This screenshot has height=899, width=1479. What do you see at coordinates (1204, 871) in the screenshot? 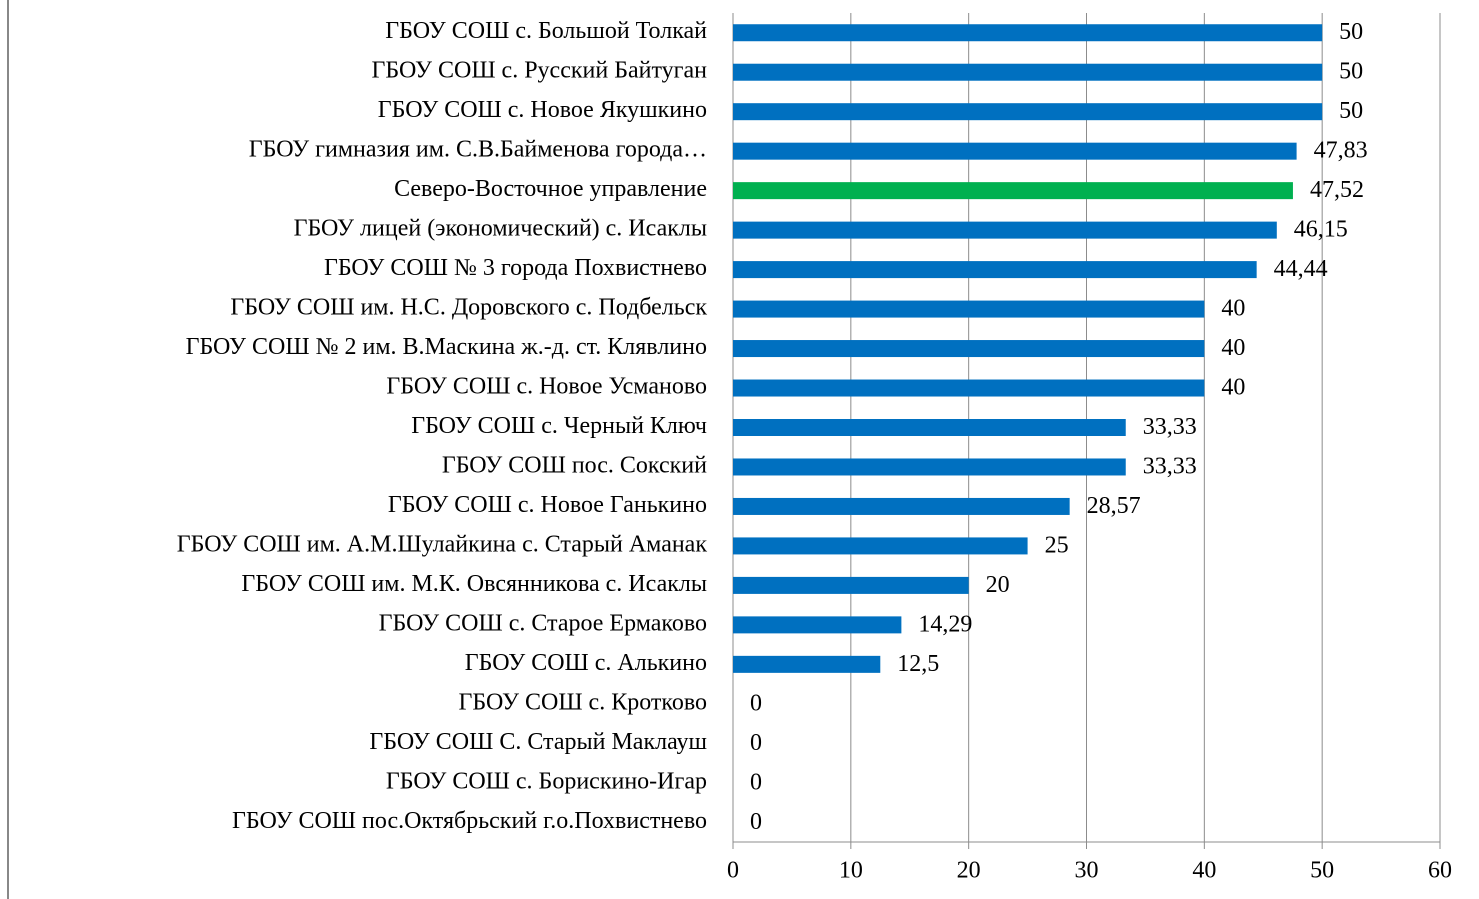
I see `x-tick-label: 40` at bounding box center [1204, 871].